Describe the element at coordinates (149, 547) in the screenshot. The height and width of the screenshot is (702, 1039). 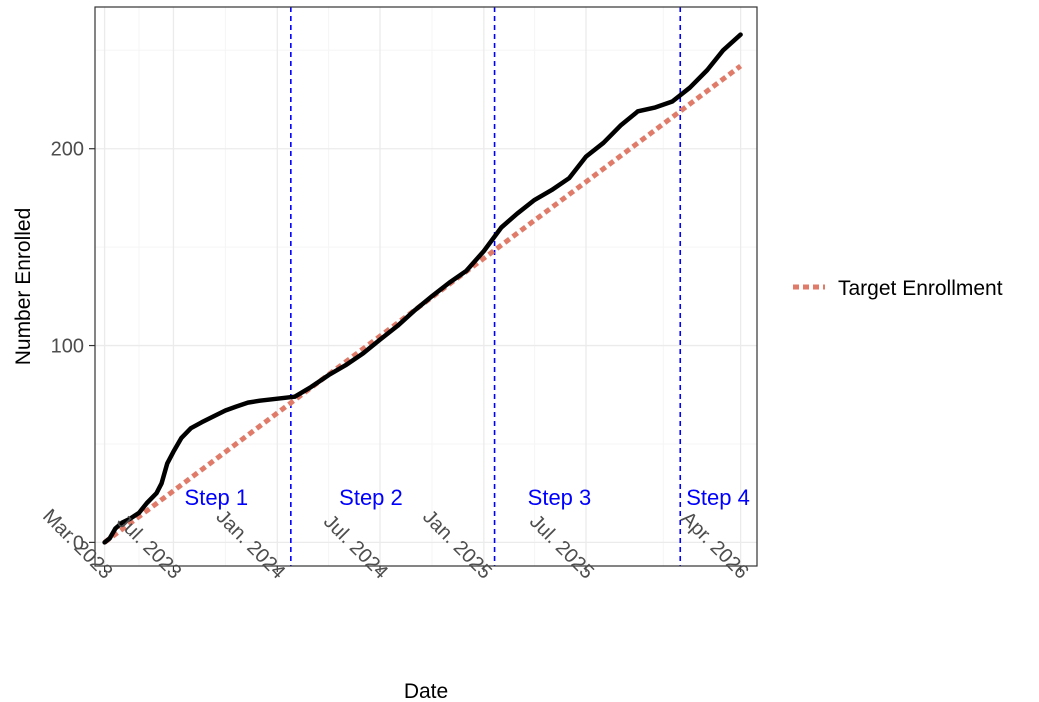
I see `x-tick-label: Jul. 2023` at that location.